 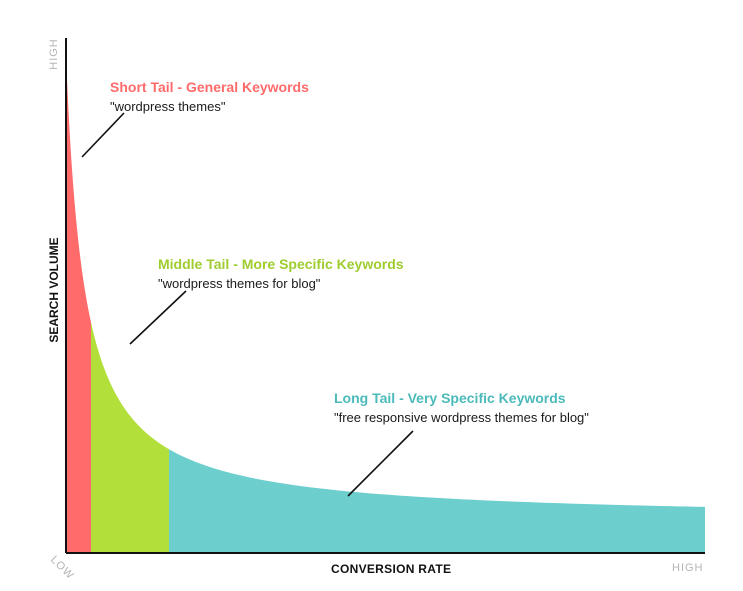 What do you see at coordinates (158, 317) in the screenshot?
I see `middle-tail-pointer` at bounding box center [158, 317].